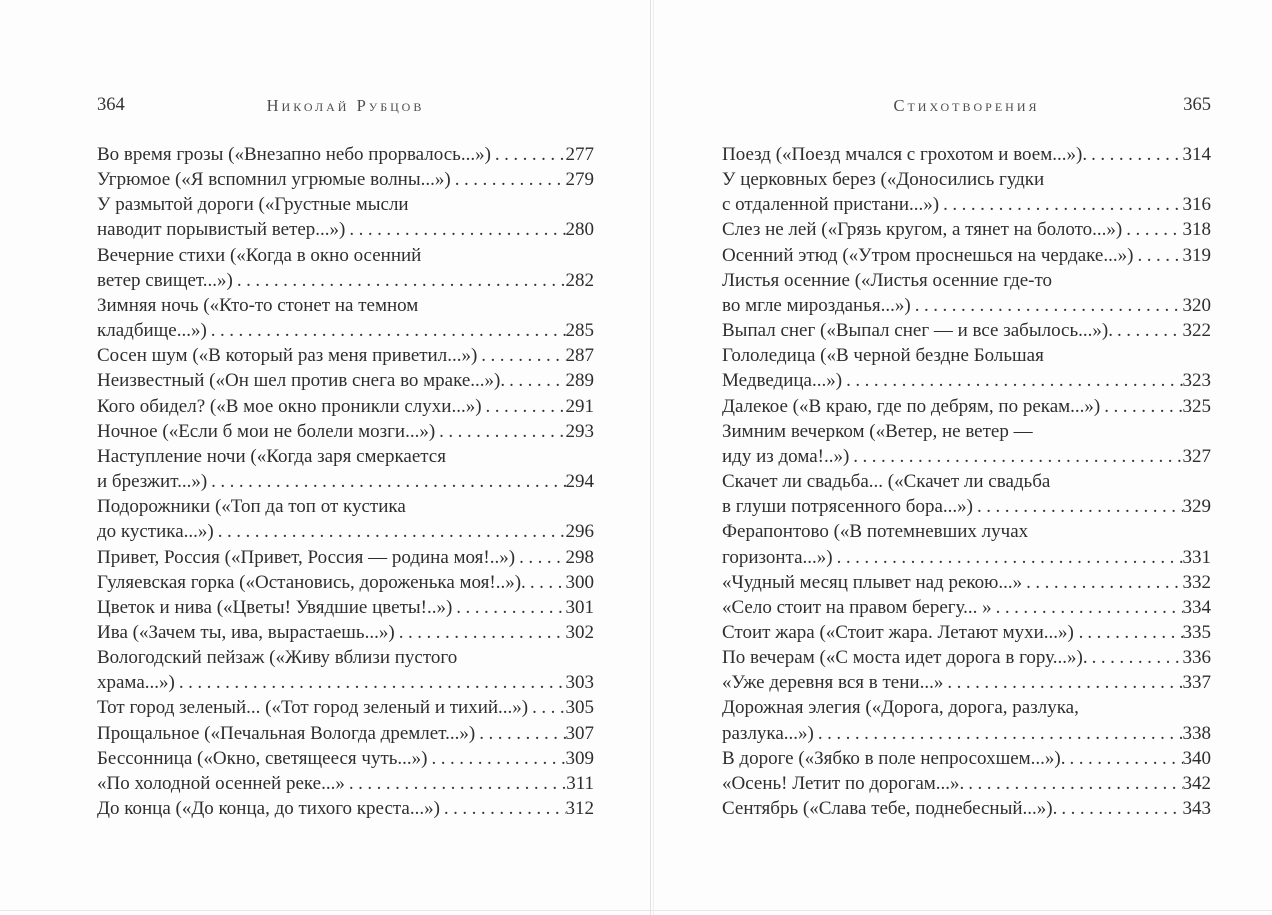  I want to click on toc-entry-page: 307, so click(580, 733).